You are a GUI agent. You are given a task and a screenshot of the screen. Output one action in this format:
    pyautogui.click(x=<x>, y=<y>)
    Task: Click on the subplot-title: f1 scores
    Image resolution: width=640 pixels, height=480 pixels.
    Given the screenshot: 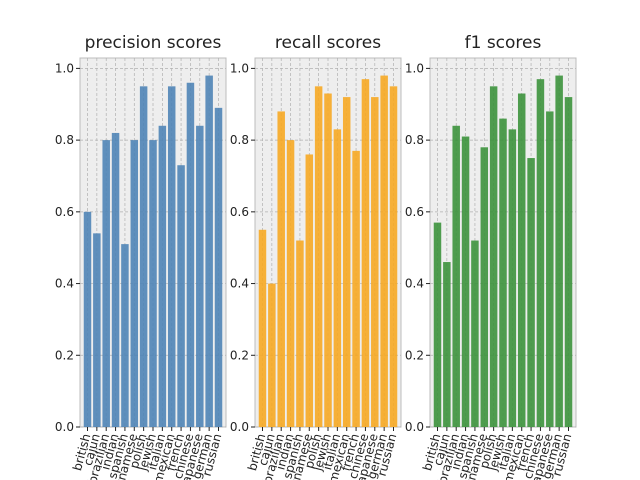 What is the action you would take?
    pyautogui.click(x=503, y=43)
    